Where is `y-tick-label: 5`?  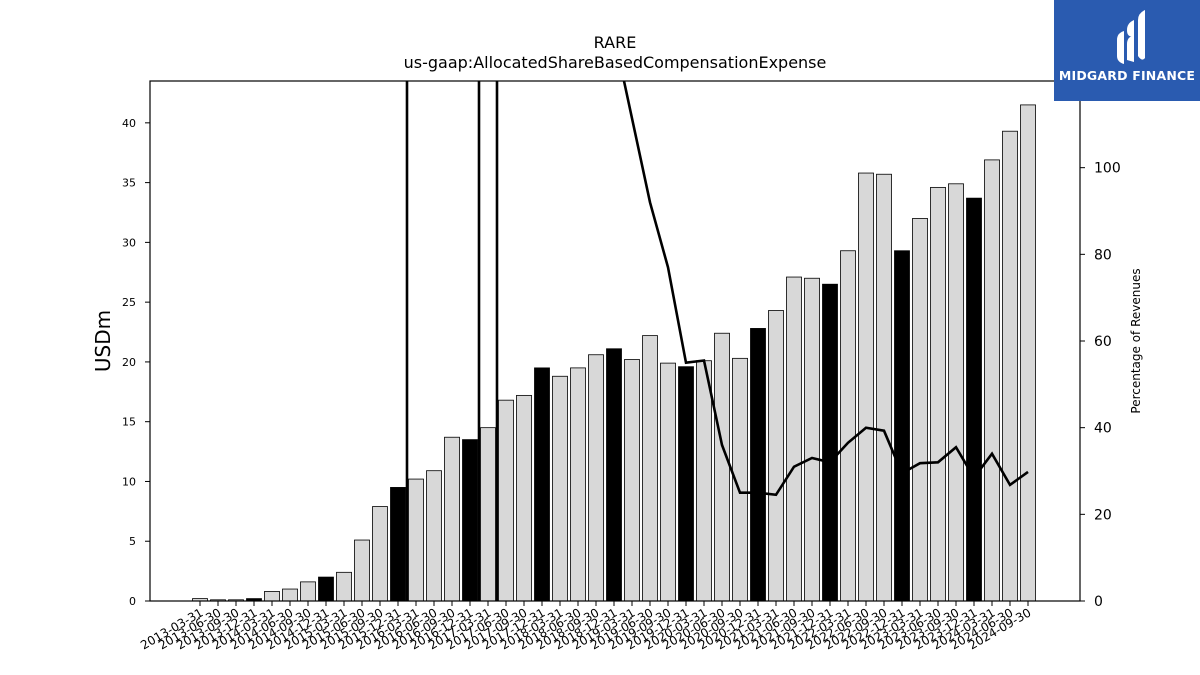
y-tick-label: 5 is located at coordinates (132, 541).